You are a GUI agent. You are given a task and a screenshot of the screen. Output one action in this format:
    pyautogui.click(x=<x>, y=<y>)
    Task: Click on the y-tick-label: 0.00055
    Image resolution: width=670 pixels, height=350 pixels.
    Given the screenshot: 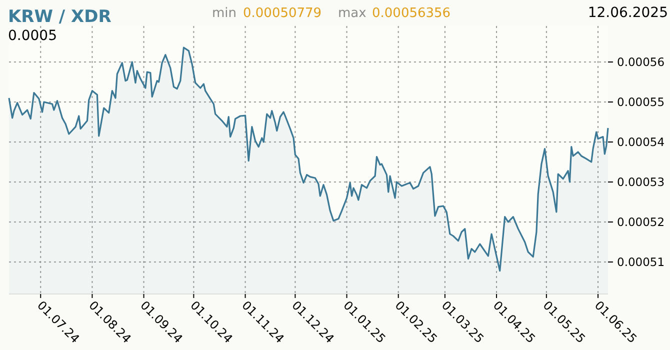 What is the action you would take?
    pyautogui.click(x=641, y=102)
    